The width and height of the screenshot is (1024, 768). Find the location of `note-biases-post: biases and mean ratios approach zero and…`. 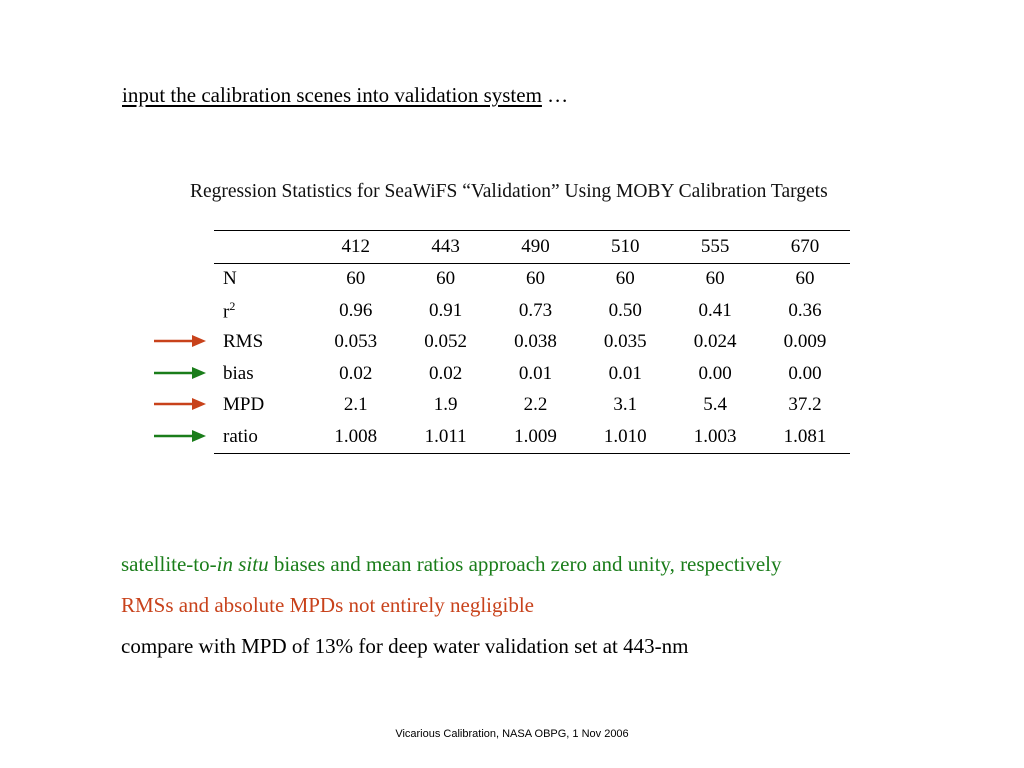

note-biases-post: biases and mean ratios approach zero and… is located at coordinates (525, 564).